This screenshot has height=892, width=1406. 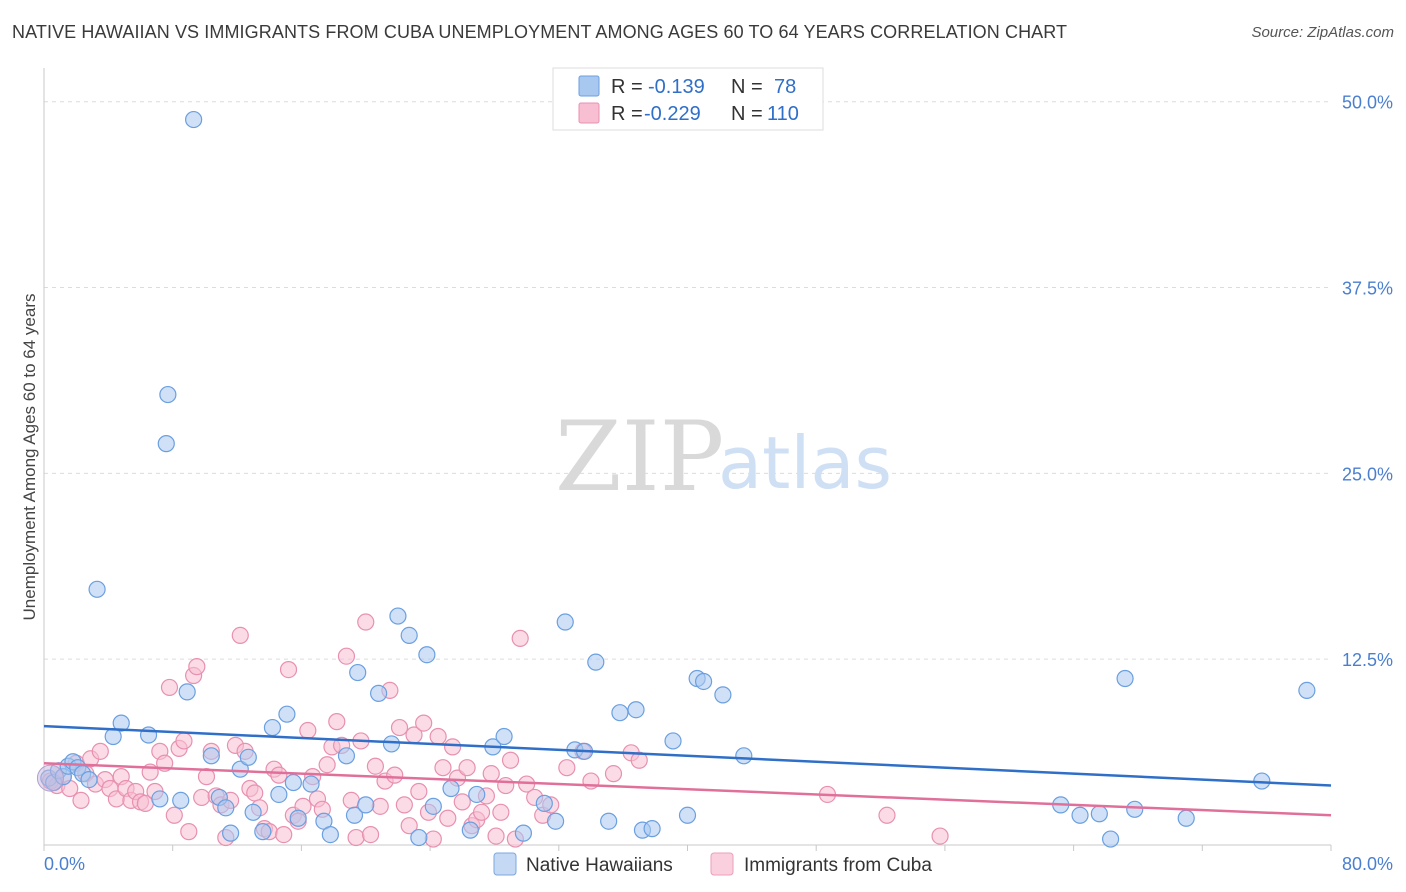 What do you see at coordinates (687, 755) in the screenshot?
I see `trend-line-native` at bounding box center [687, 755].